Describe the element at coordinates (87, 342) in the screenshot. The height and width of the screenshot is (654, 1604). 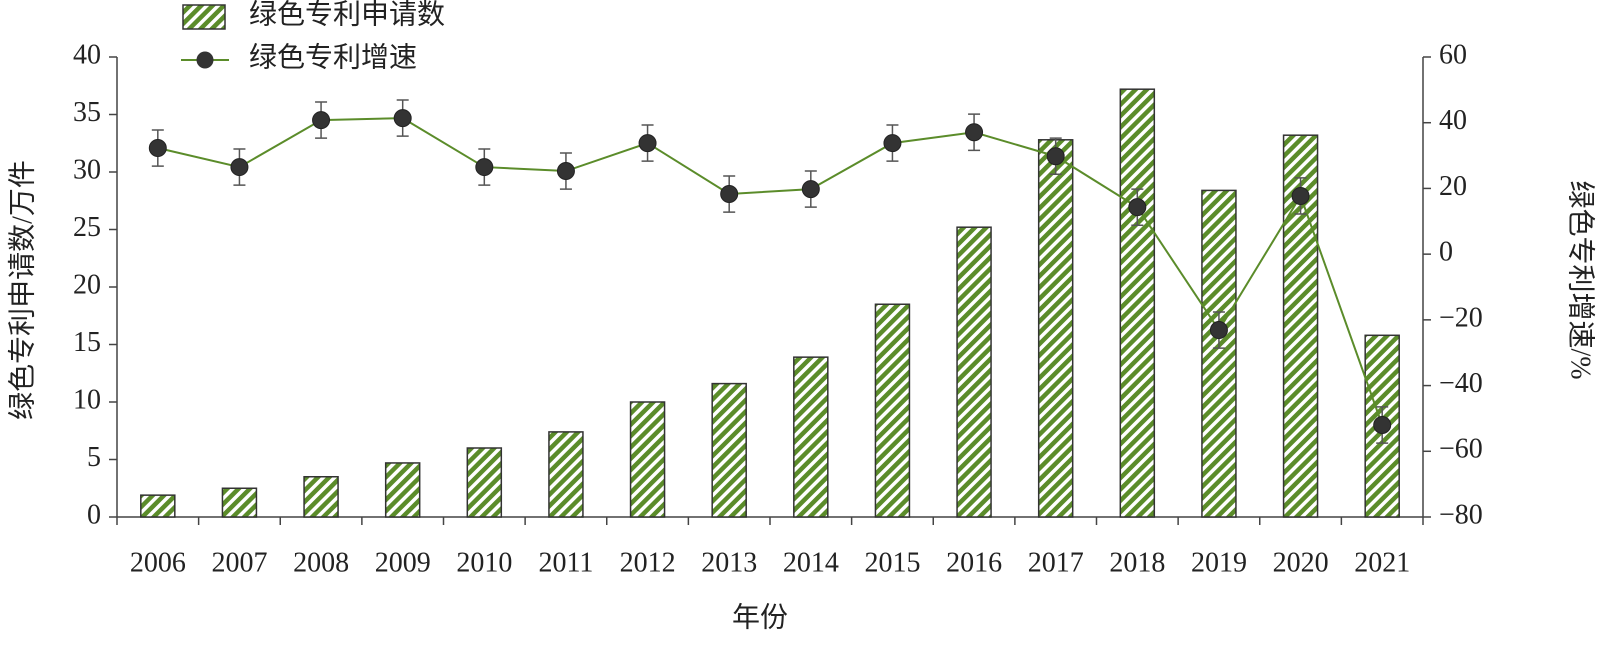
I see `y-tick-label: 15` at that location.